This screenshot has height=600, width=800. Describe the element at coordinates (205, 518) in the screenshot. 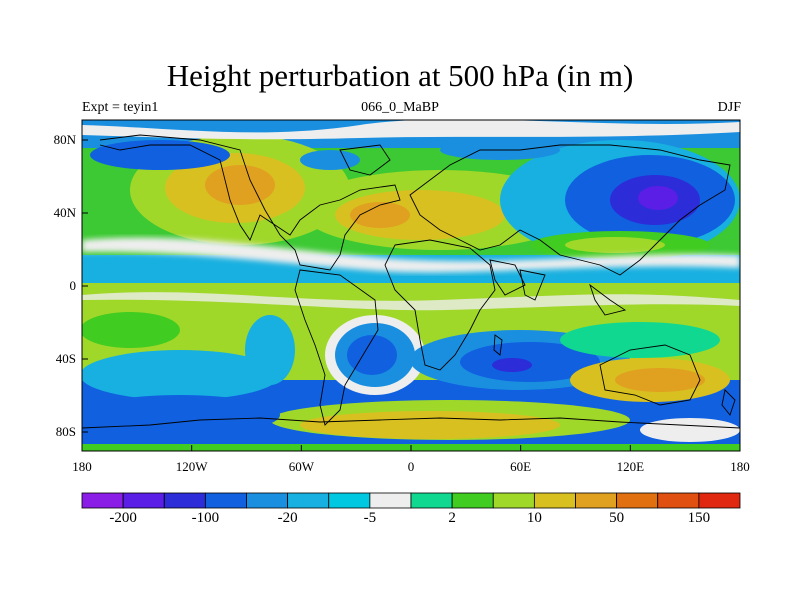

I see `colorbar-label: -100` at that location.